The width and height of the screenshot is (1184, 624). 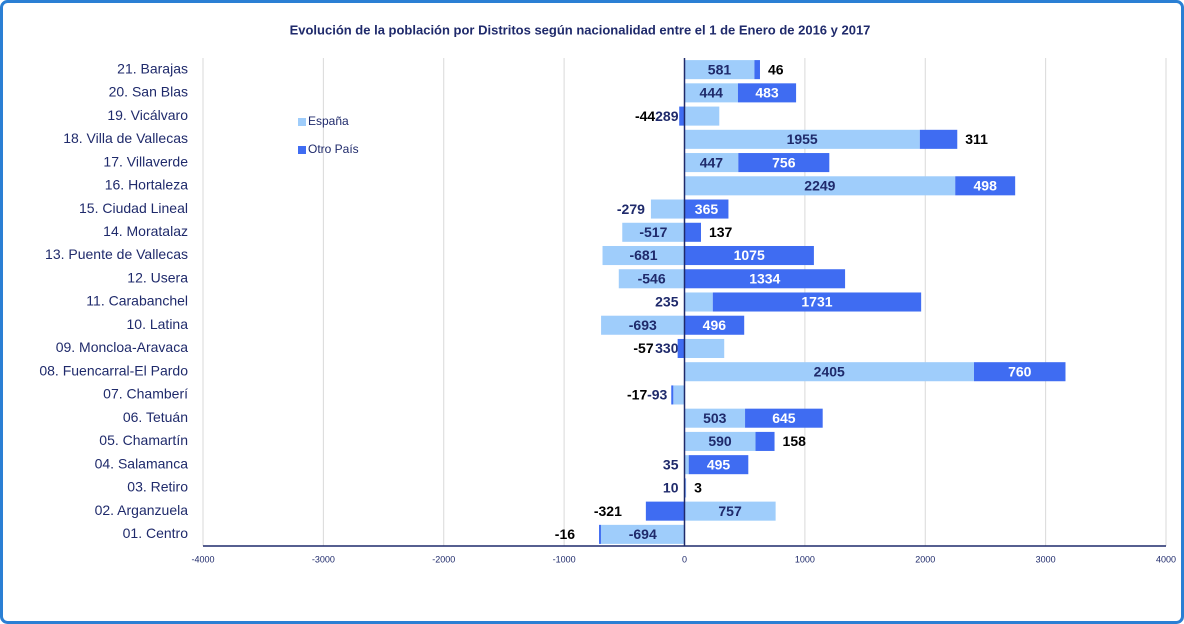 I want to click on data-label: 498, so click(x=986, y=186).